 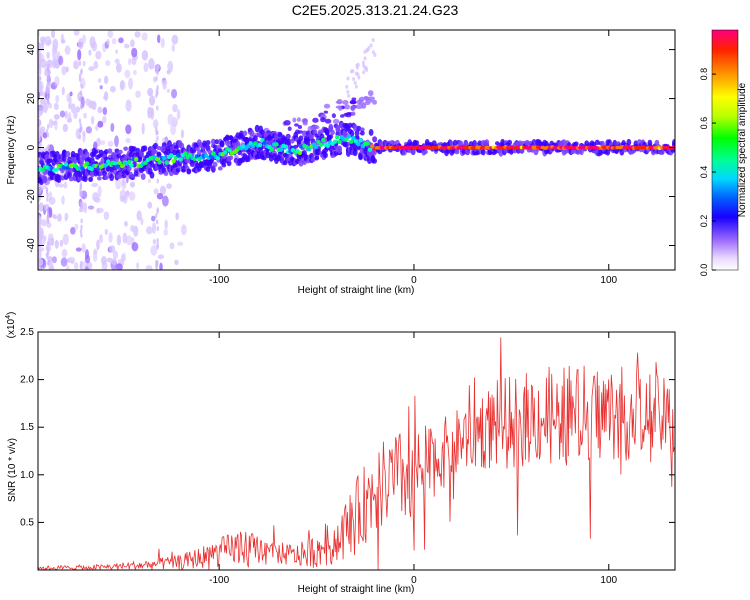 I want to click on colorbar-tick-label: 0.6, so click(x=704, y=123).